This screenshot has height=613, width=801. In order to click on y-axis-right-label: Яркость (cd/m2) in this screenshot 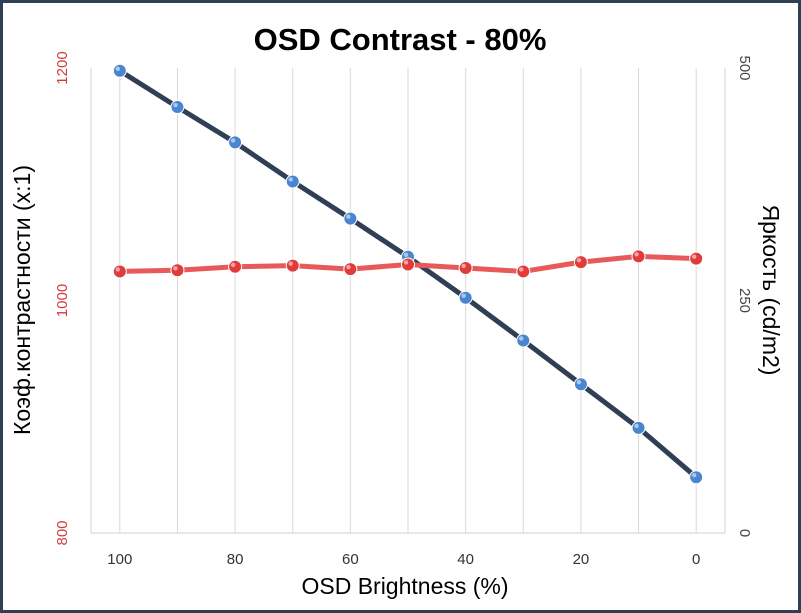, I will do `click(771, 290)`.